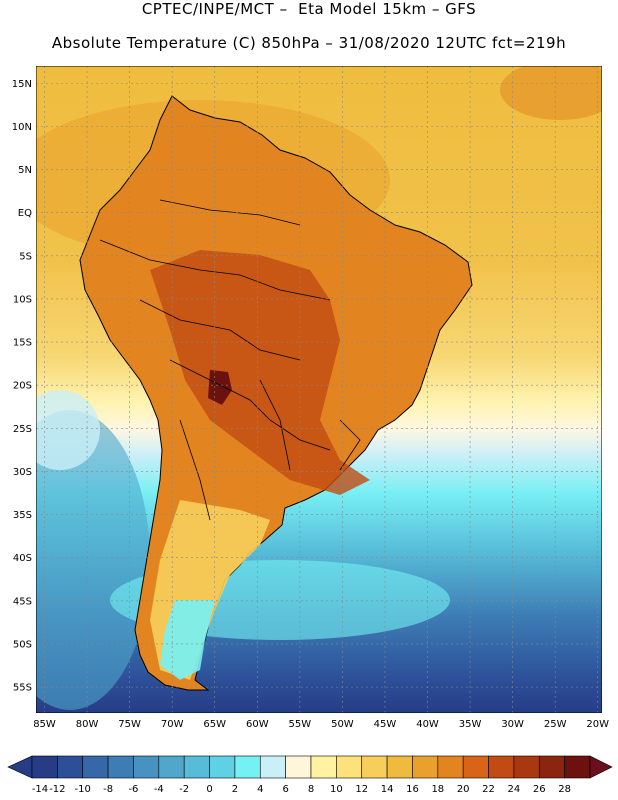  What do you see at coordinates (22, 644) in the screenshot?
I see `latitude-label: 50S` at bounding box center [22, 644].